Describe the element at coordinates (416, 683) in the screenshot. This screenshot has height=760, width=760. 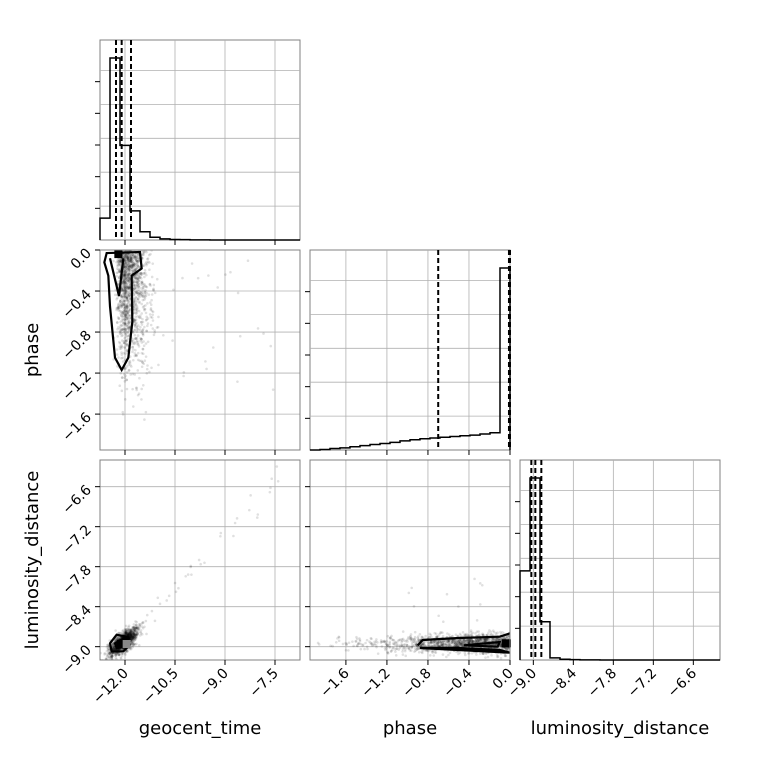
I see `x-tick-label: −0.8` at that location.